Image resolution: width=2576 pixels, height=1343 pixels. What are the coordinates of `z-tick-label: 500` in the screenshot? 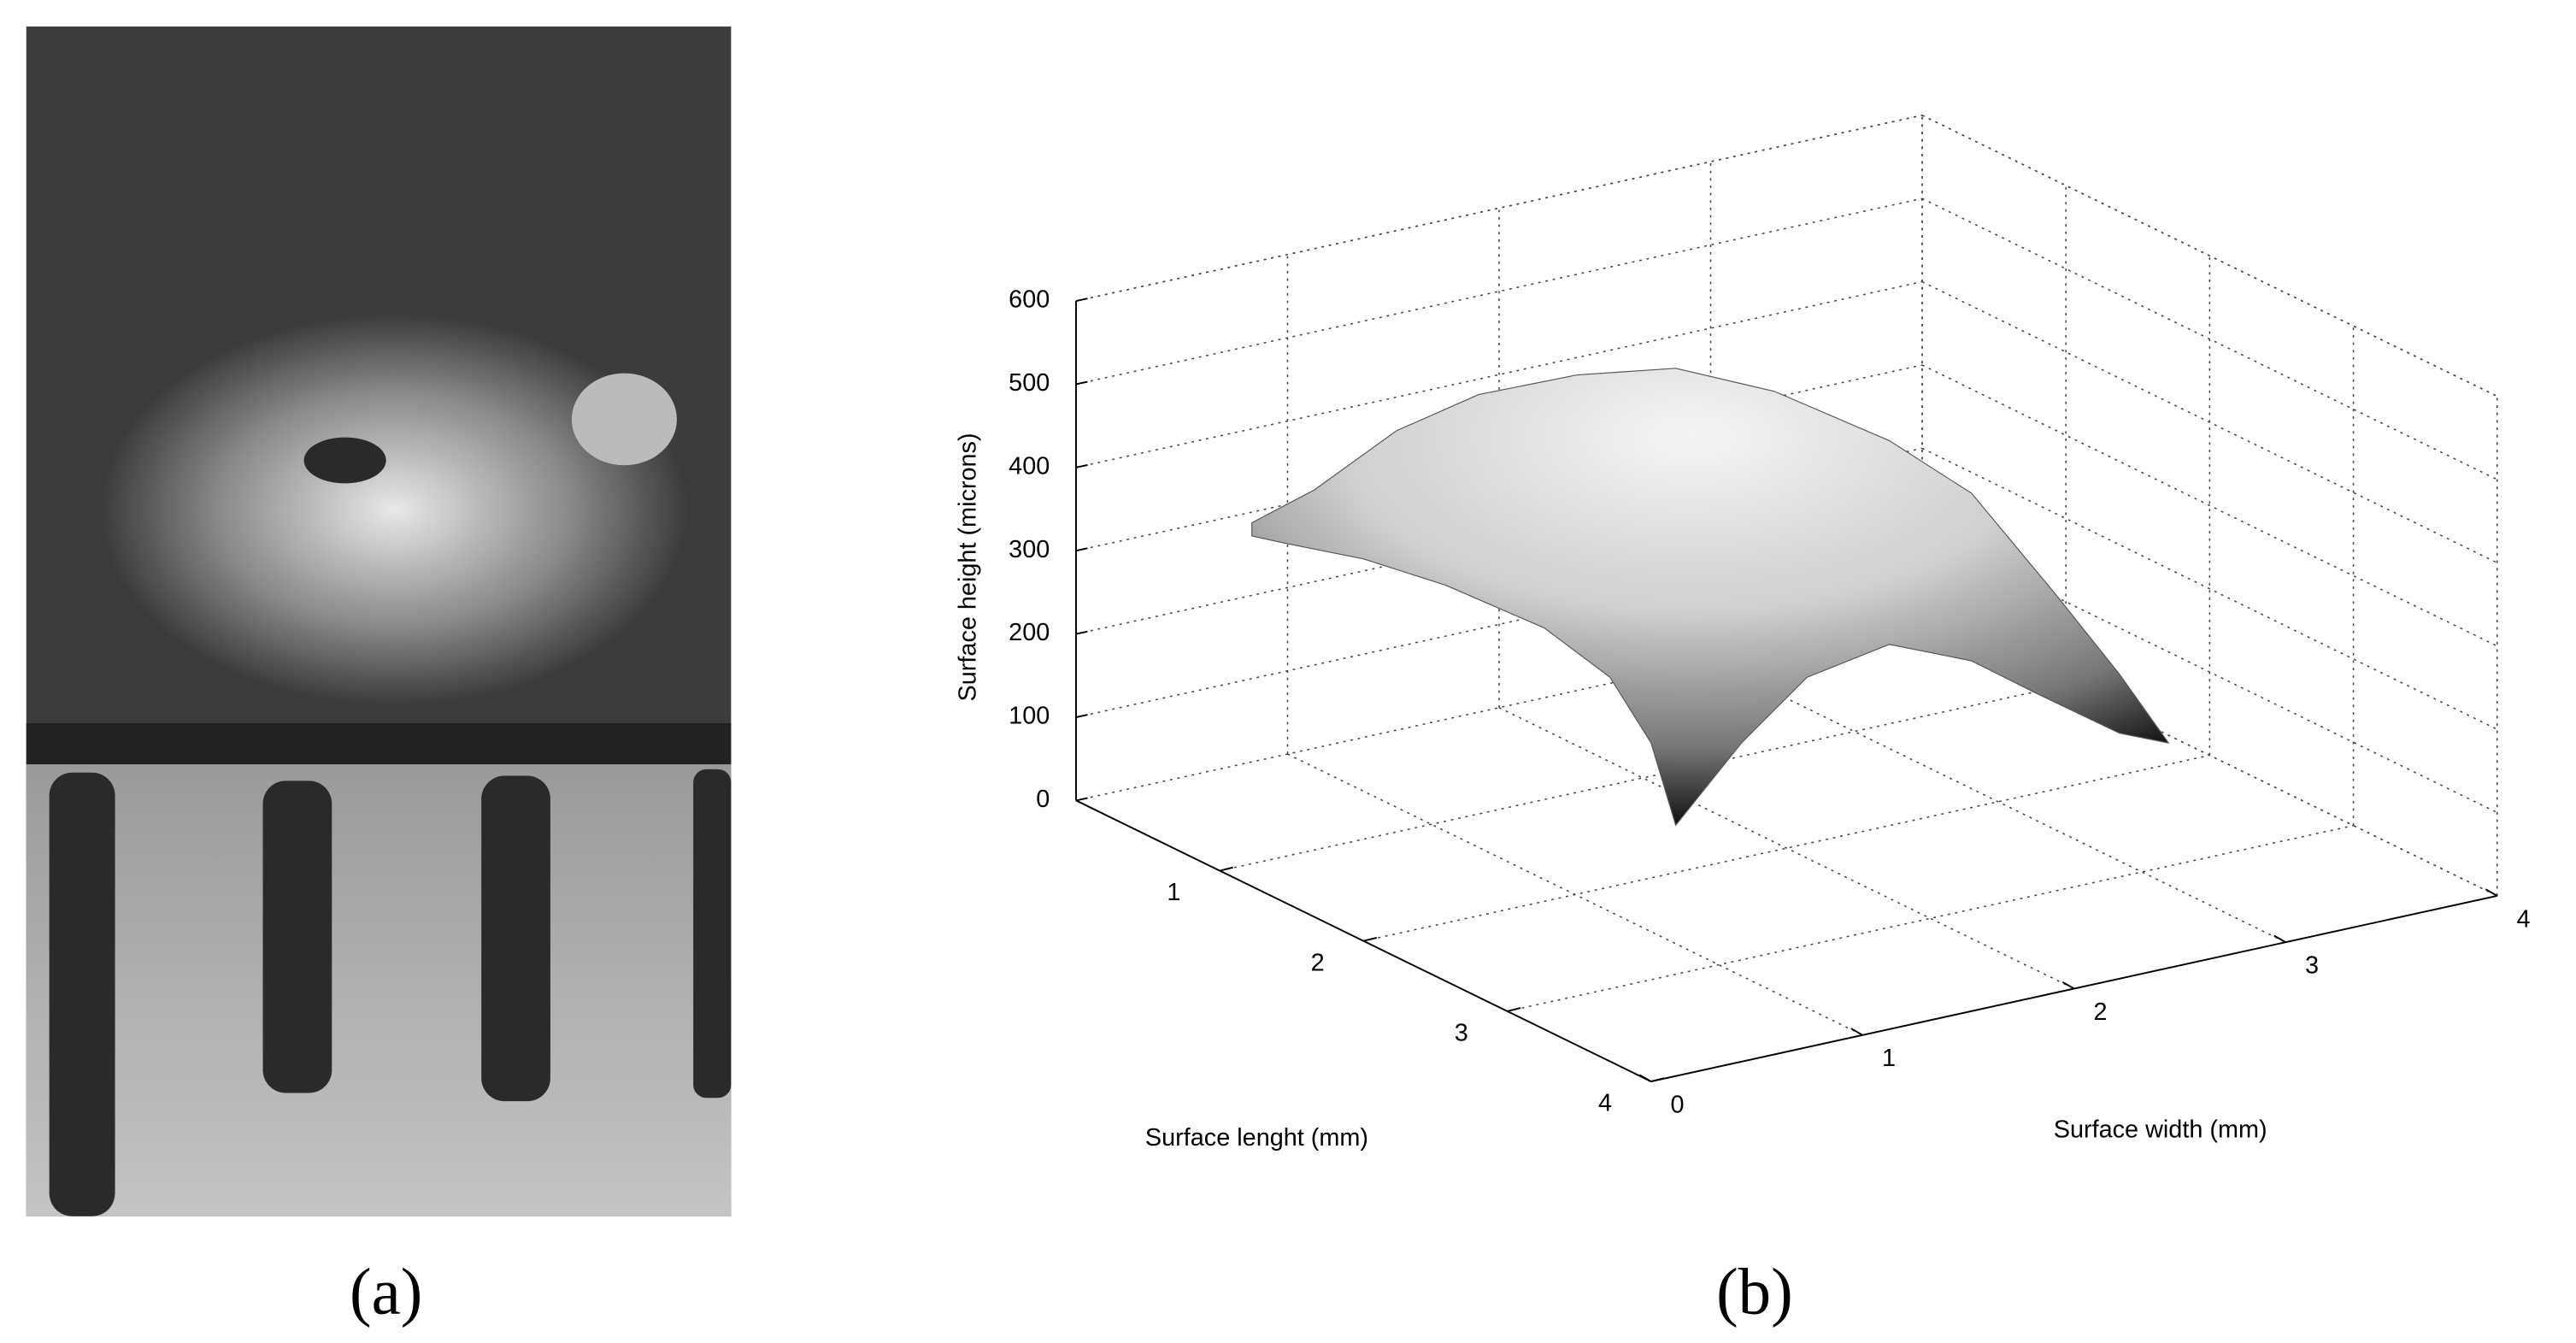 It's located at (1029, 383).